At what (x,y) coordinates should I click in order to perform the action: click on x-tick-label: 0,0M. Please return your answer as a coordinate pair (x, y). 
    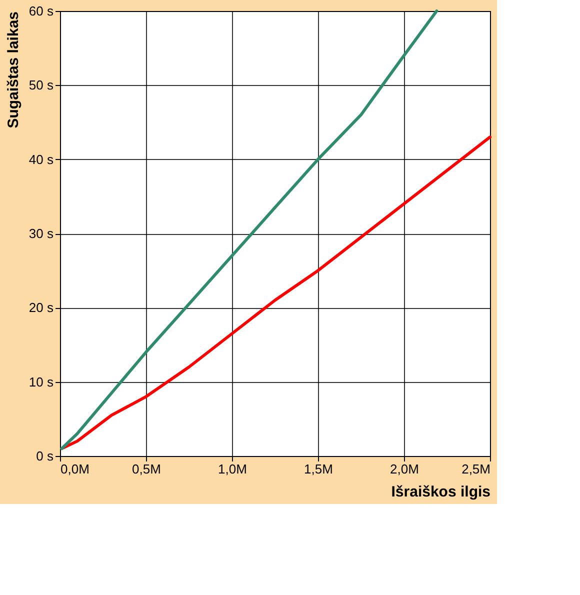
    Looking at the image, I should click on (75, 469).